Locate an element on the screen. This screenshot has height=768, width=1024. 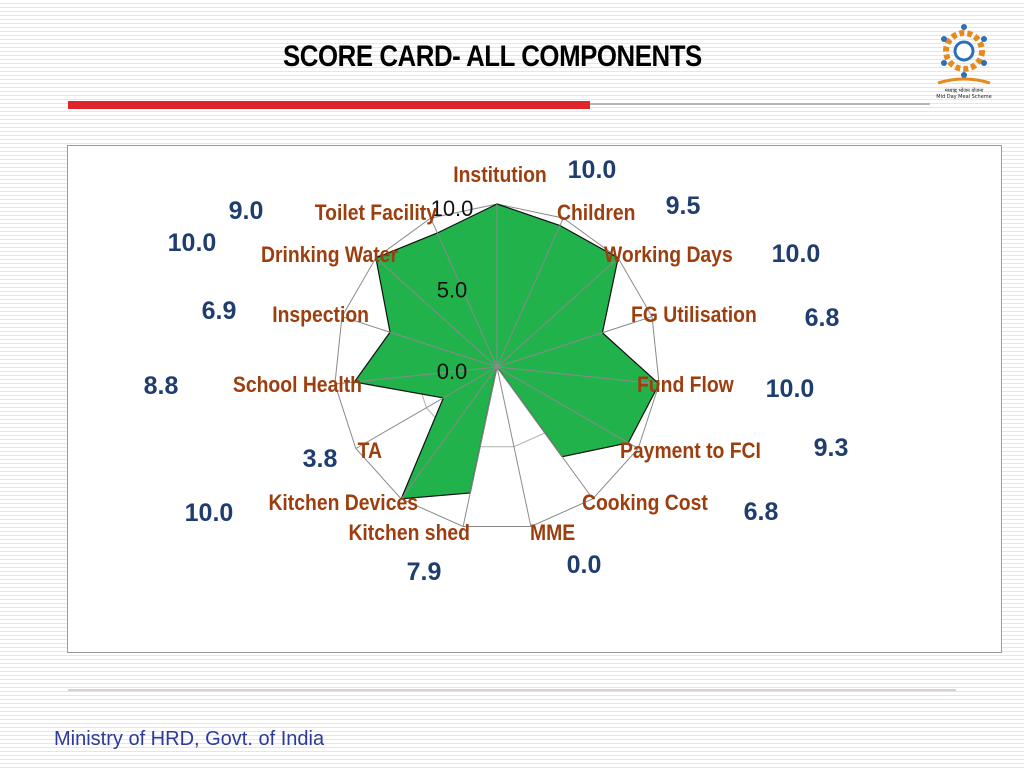
category-label: Toilet Facility is located at coordinates (376, 213).